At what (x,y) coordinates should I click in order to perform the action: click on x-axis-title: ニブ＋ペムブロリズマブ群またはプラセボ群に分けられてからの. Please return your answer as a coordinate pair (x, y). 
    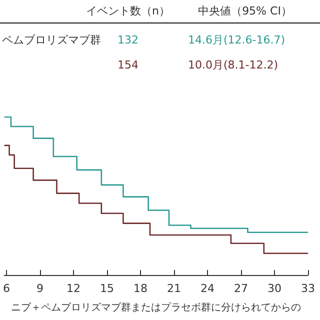
    Looking at the image, I should click on (156, 308).